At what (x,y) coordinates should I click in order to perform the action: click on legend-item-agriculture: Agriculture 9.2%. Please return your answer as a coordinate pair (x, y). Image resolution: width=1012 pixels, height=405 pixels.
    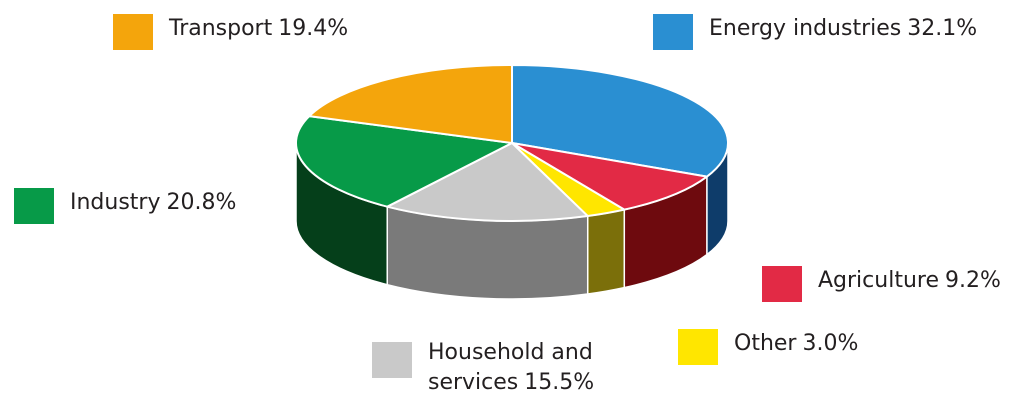
    Looking at the image, I should click on (881, 284).